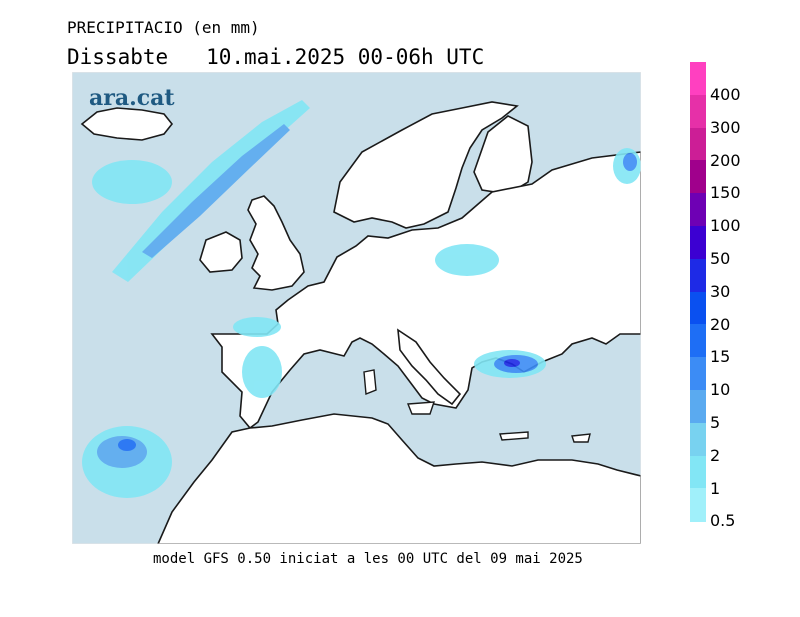 The width and height of the screenshot is (800, 617). I want to click on crete, so click(514, 436).